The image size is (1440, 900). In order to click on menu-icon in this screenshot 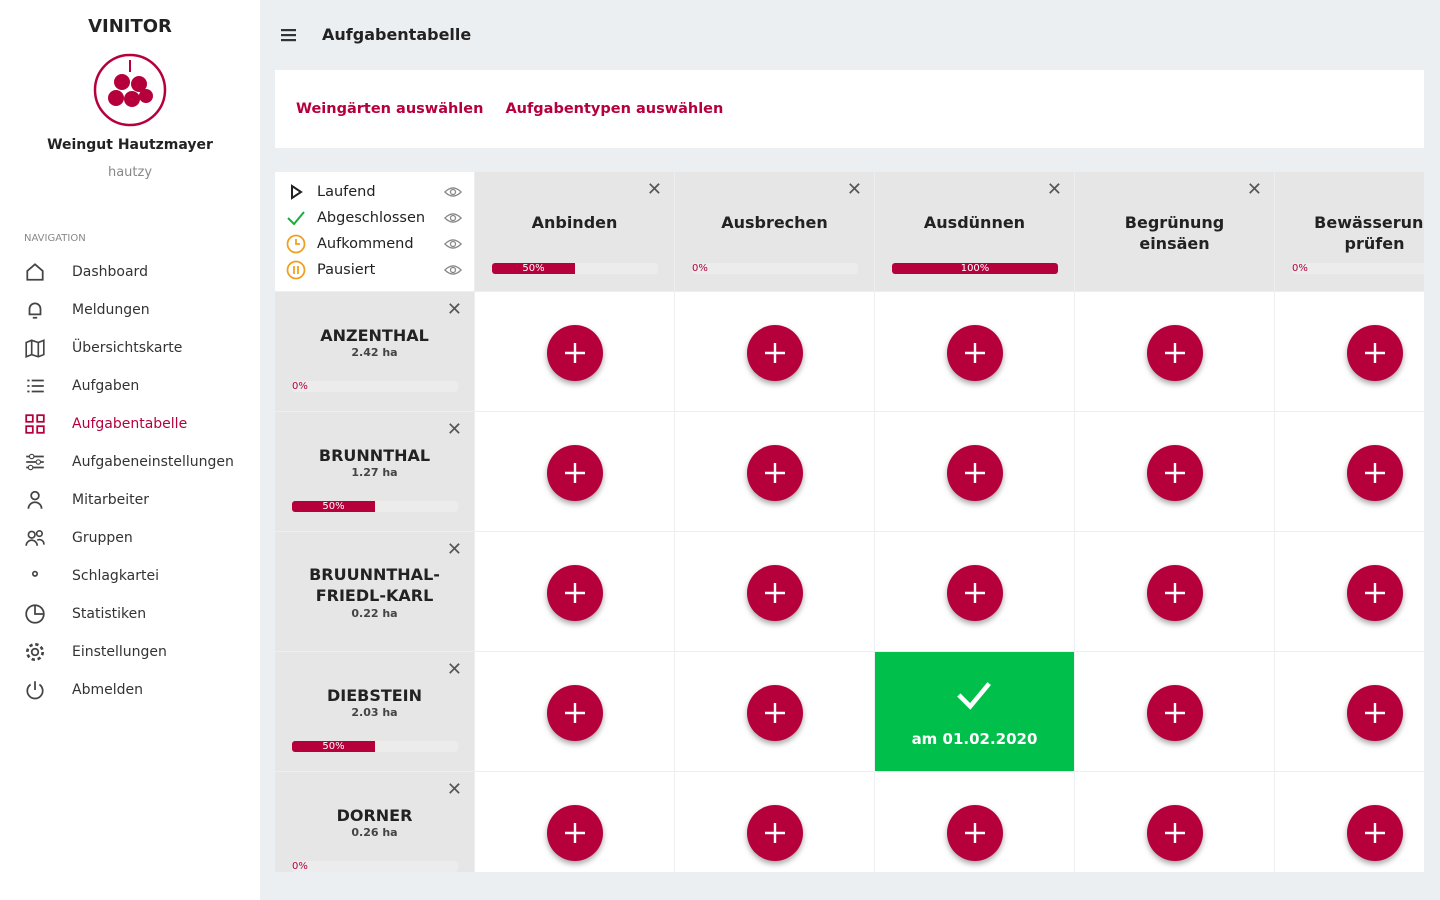, I will do `click(289, 35)`.